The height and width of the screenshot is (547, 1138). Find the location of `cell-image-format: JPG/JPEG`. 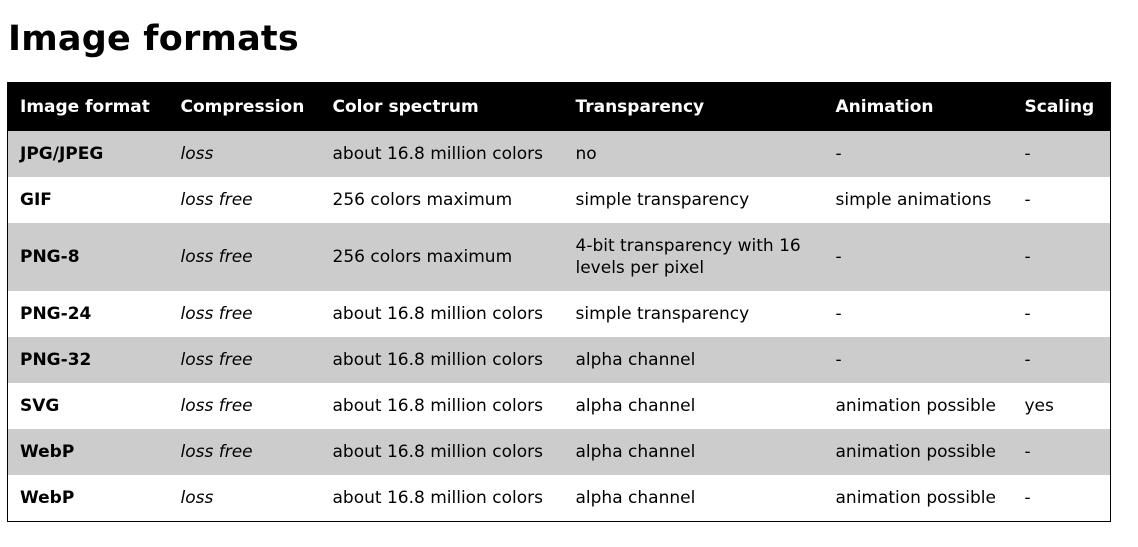

cell-image-format: JPG/JPEG is located at coordinates (88, 154).